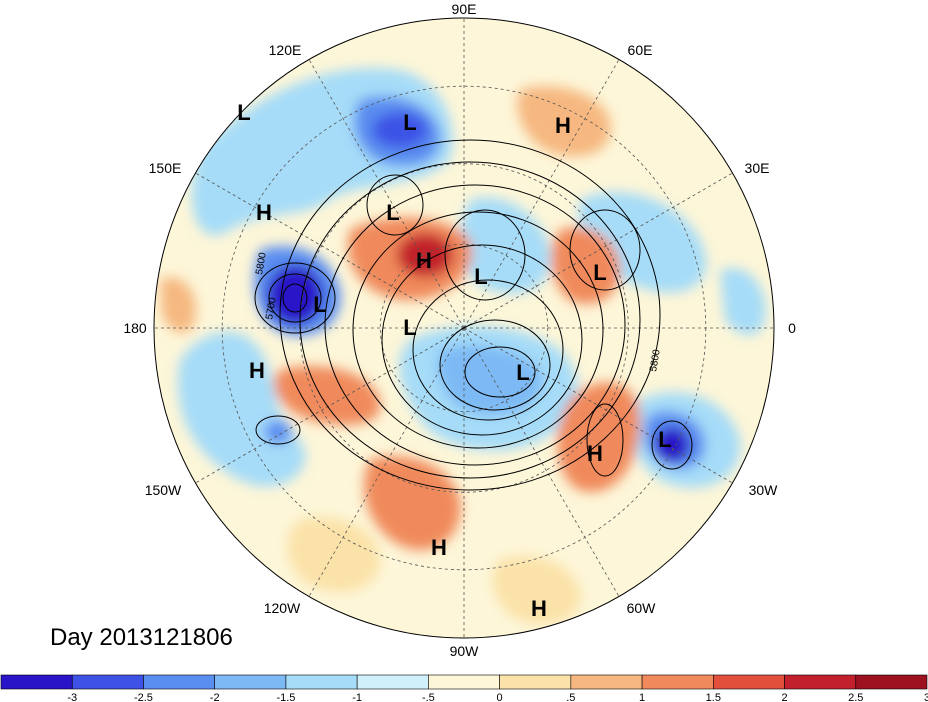 The width and height of the screenshot is (928, 702). Describe the element at coordinates (285, 50) in the screenshot. I see `lon-label-120e: 120E` at that location.